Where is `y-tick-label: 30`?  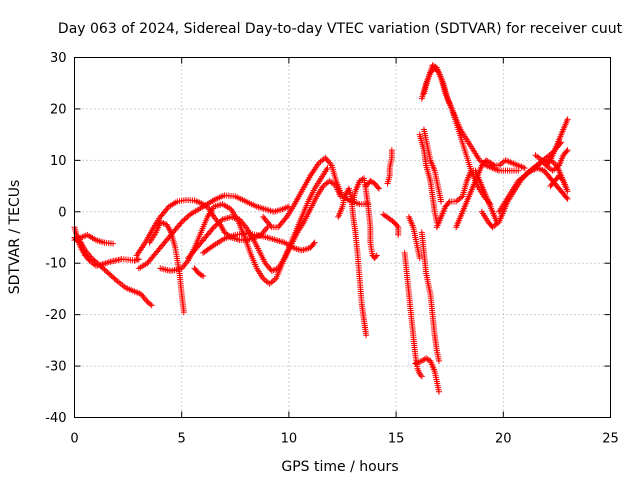 y-tick-label: 30 is located at coordinates (58, 58).